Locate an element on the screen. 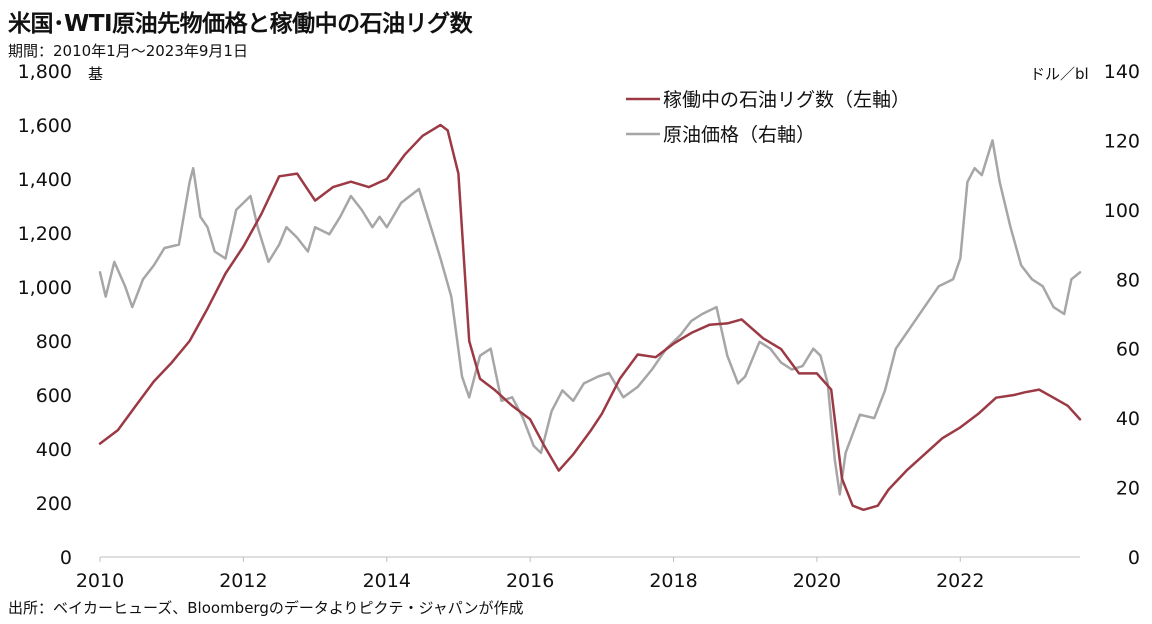  right-y-tick-label: 40 is located at coordinates (1128, 419).